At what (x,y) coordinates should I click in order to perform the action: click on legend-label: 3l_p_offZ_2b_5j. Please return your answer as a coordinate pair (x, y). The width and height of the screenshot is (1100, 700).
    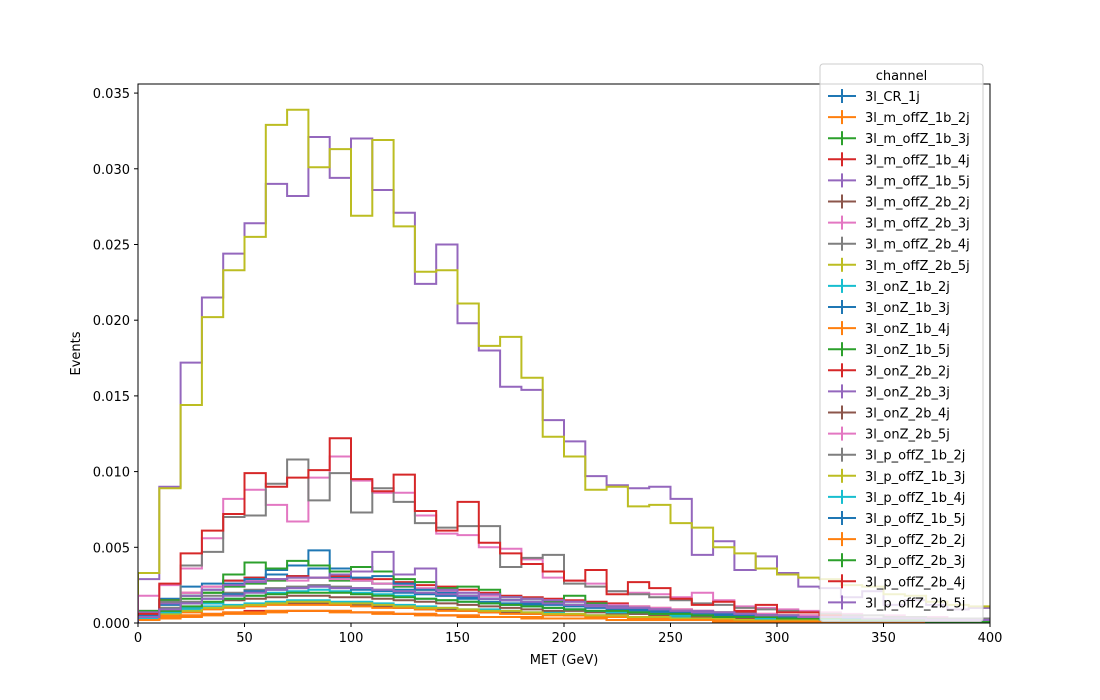
    Looking at the image, I should click on (915, 603).